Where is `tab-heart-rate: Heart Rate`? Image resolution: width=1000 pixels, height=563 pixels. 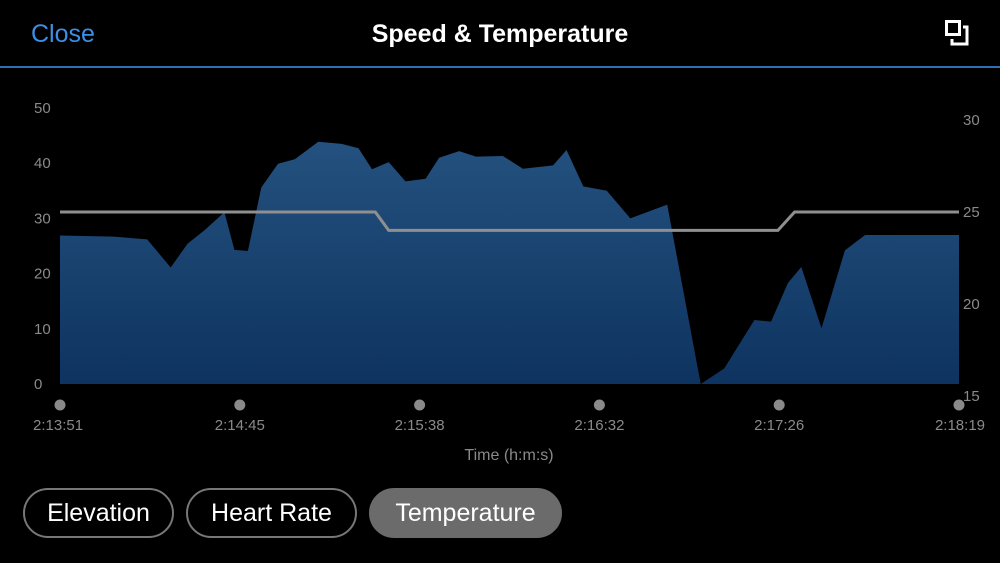
tab-heart-rate: Heart Rate is located at coordinates (271, 513).